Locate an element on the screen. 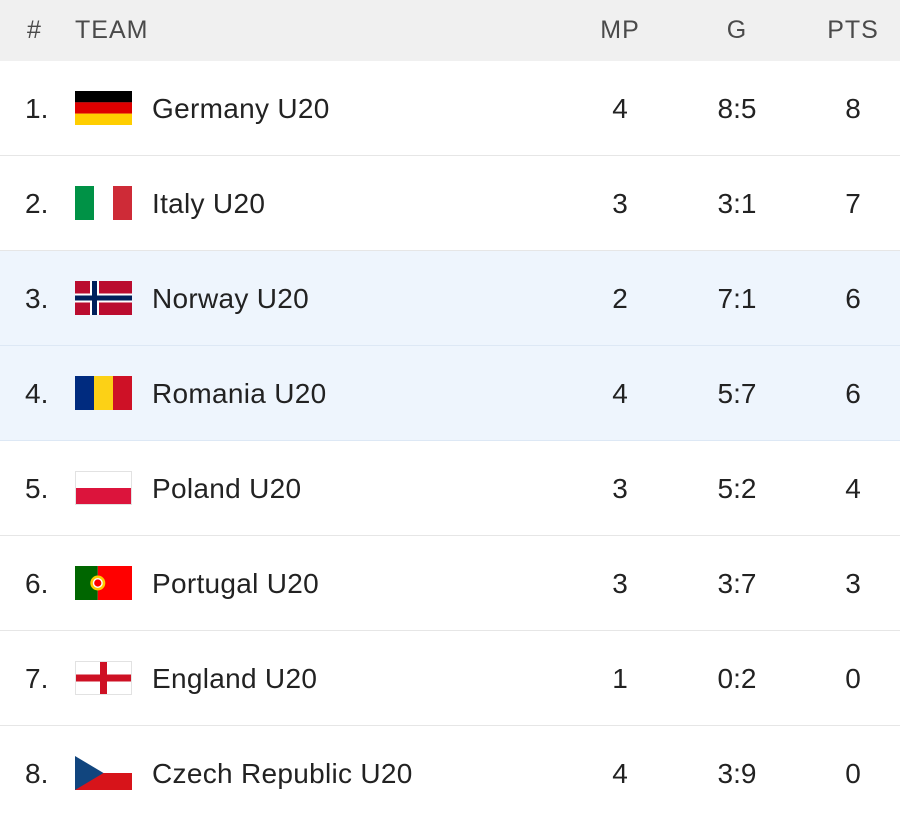 The width and height of the screenshot is (900, 821). table-row: 7. England U20 1 0:2 0 is located at coordinates (450, 678).